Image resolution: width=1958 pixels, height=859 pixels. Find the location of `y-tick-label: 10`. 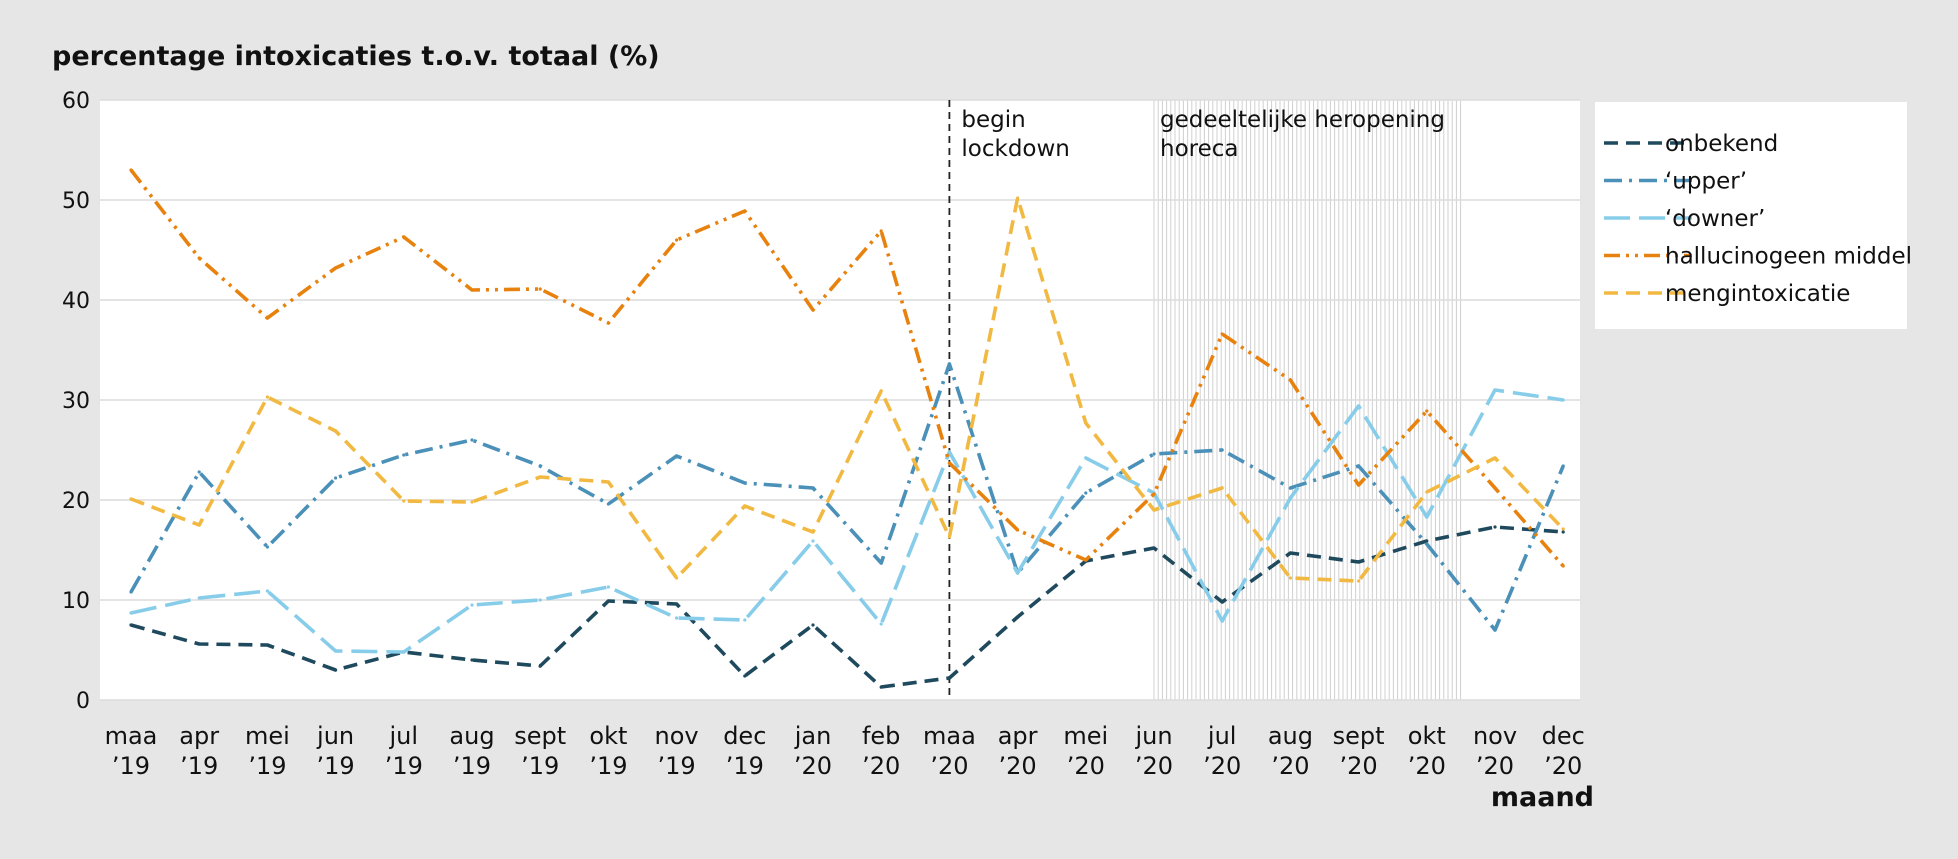

y-tick-label: 10 is located at coordinates (76, 601).